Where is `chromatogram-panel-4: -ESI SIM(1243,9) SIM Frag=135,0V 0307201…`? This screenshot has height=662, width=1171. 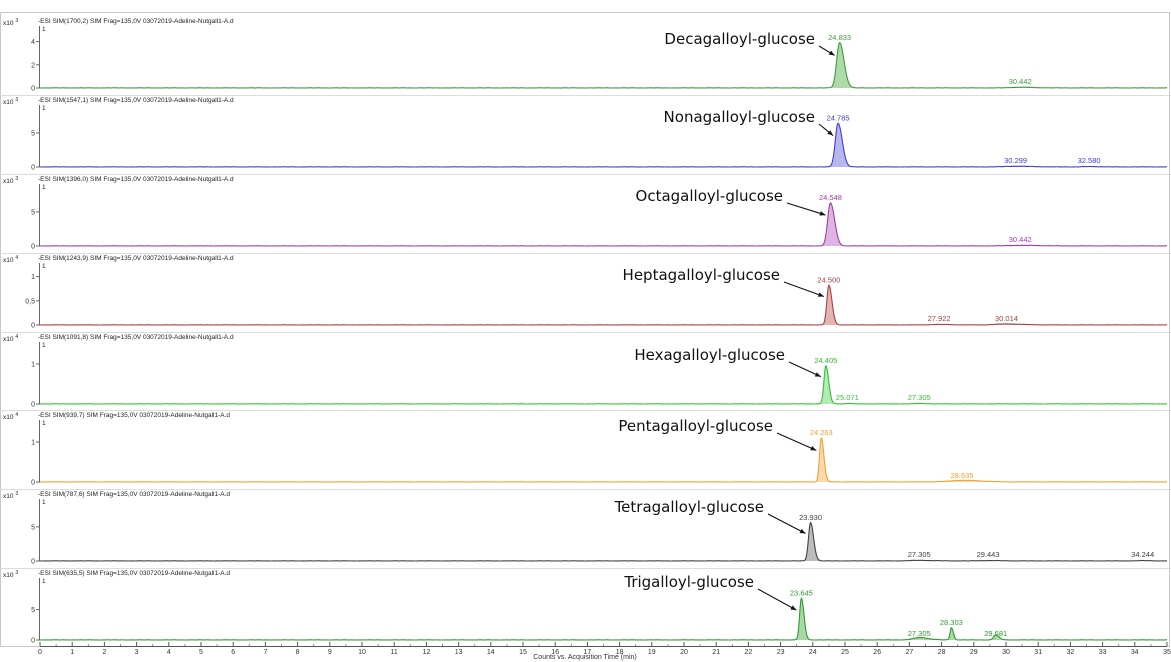 chromatogram-panel-4: -ESI SIM(1243,9) SIM Frag=135,0V 0307201… is located at coordinates (585, 291).